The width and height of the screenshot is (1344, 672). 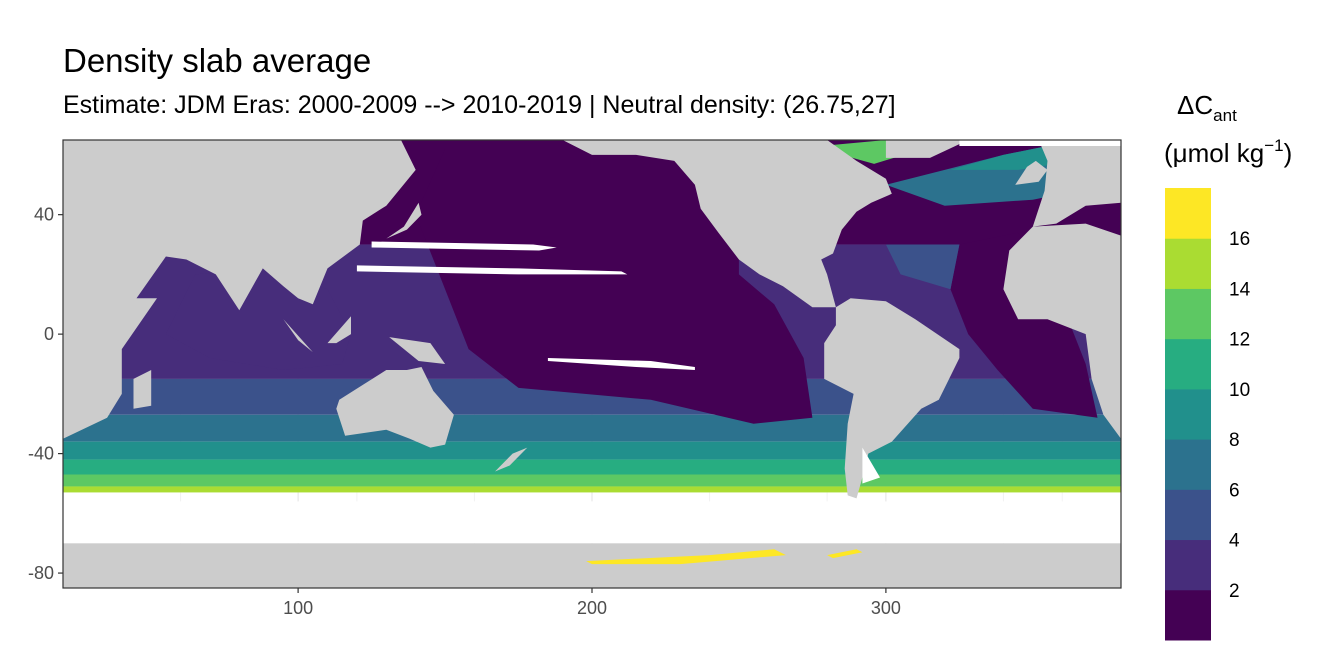 What do you see at coordinates (886, 608) in the screenshot?
I see `x-tick-label: 300` at bounding box center [886, 608].